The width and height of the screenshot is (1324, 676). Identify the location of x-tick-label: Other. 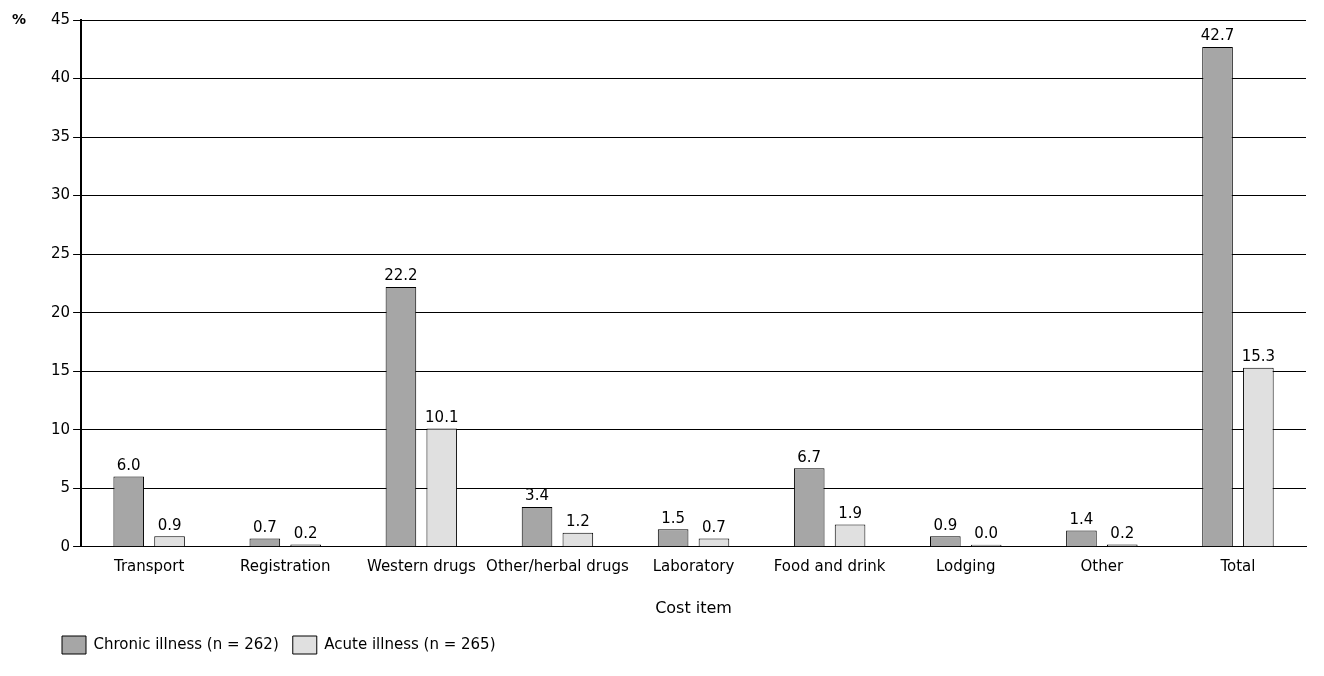
(1102, 565).